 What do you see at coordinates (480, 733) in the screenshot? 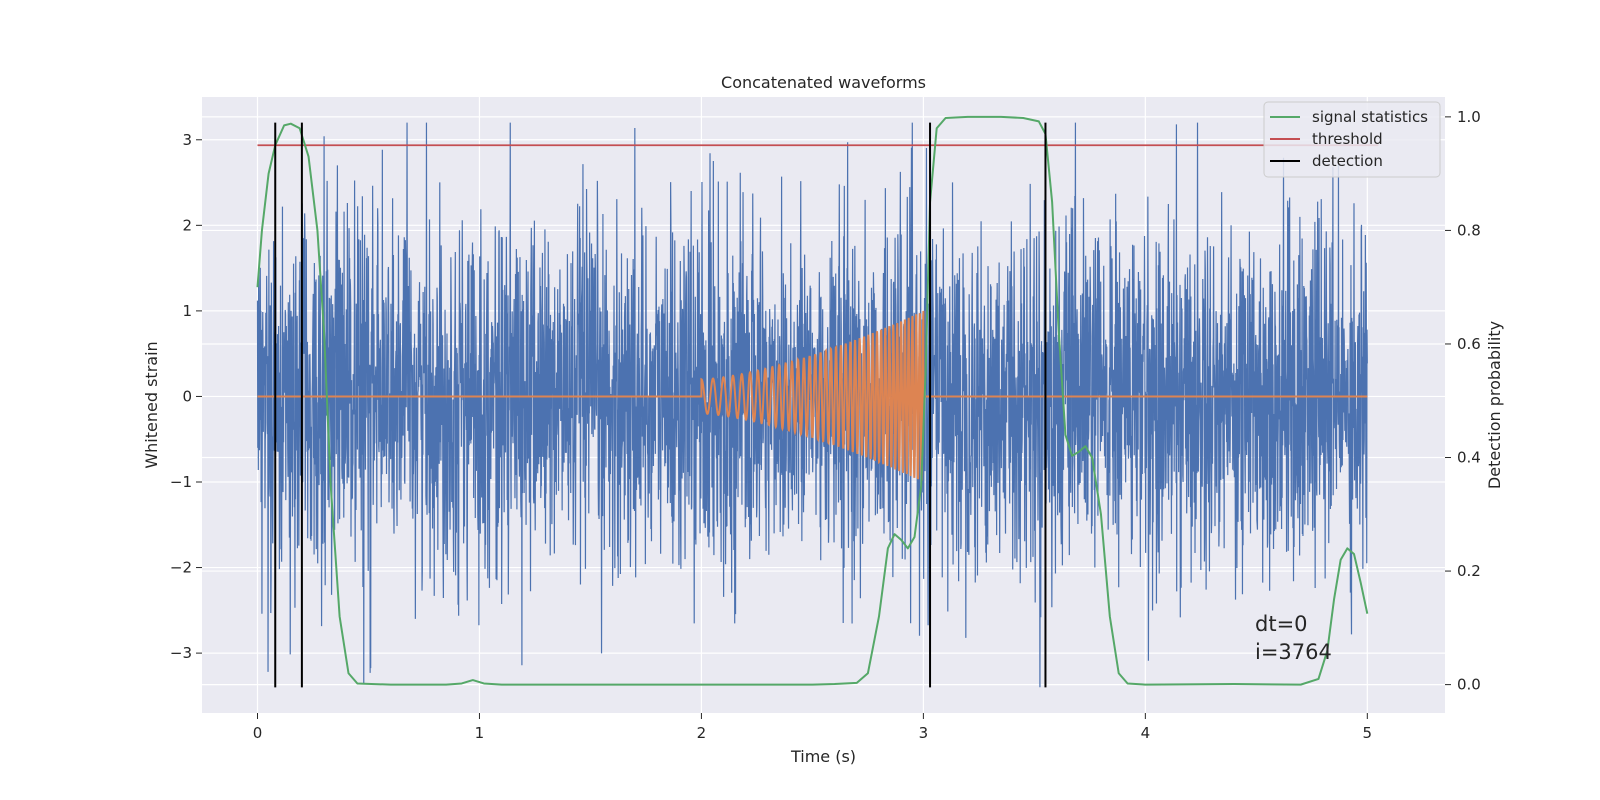
I see `x-tick-label: 1` at bounding box center [480, 733].